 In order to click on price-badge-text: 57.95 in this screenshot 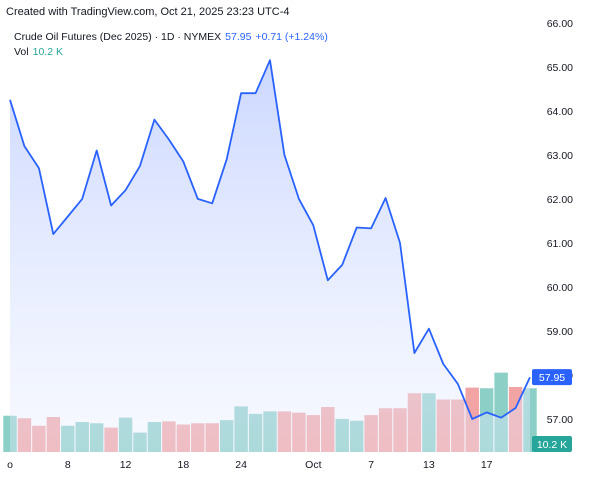, I will do `click(552, 378)`.